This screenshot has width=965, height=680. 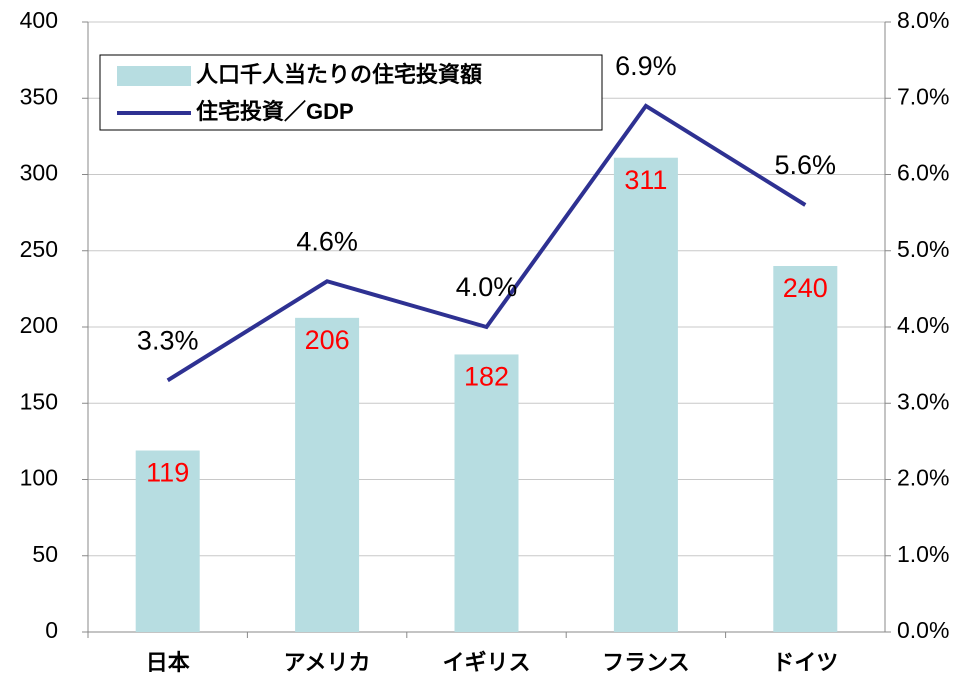 What do you see at coordinates (923, 401) in the screenshot?
I see `y2-tick-label: 3.0%` at bounding box center [923, 401].